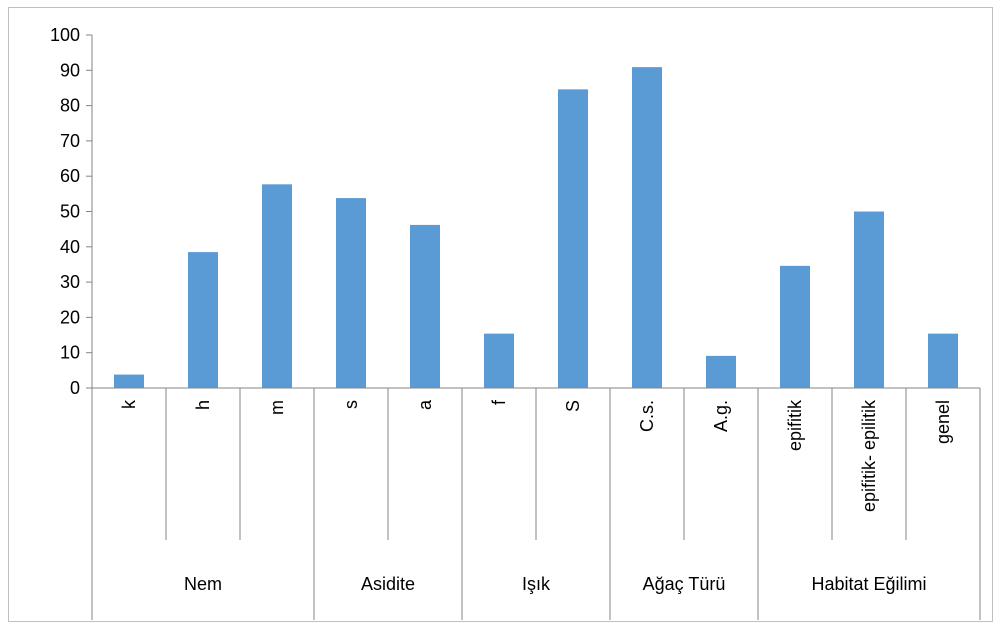 This screenshot has height=630, width=1003. I want to click on y-tick-label: 10, so click(70, 353).